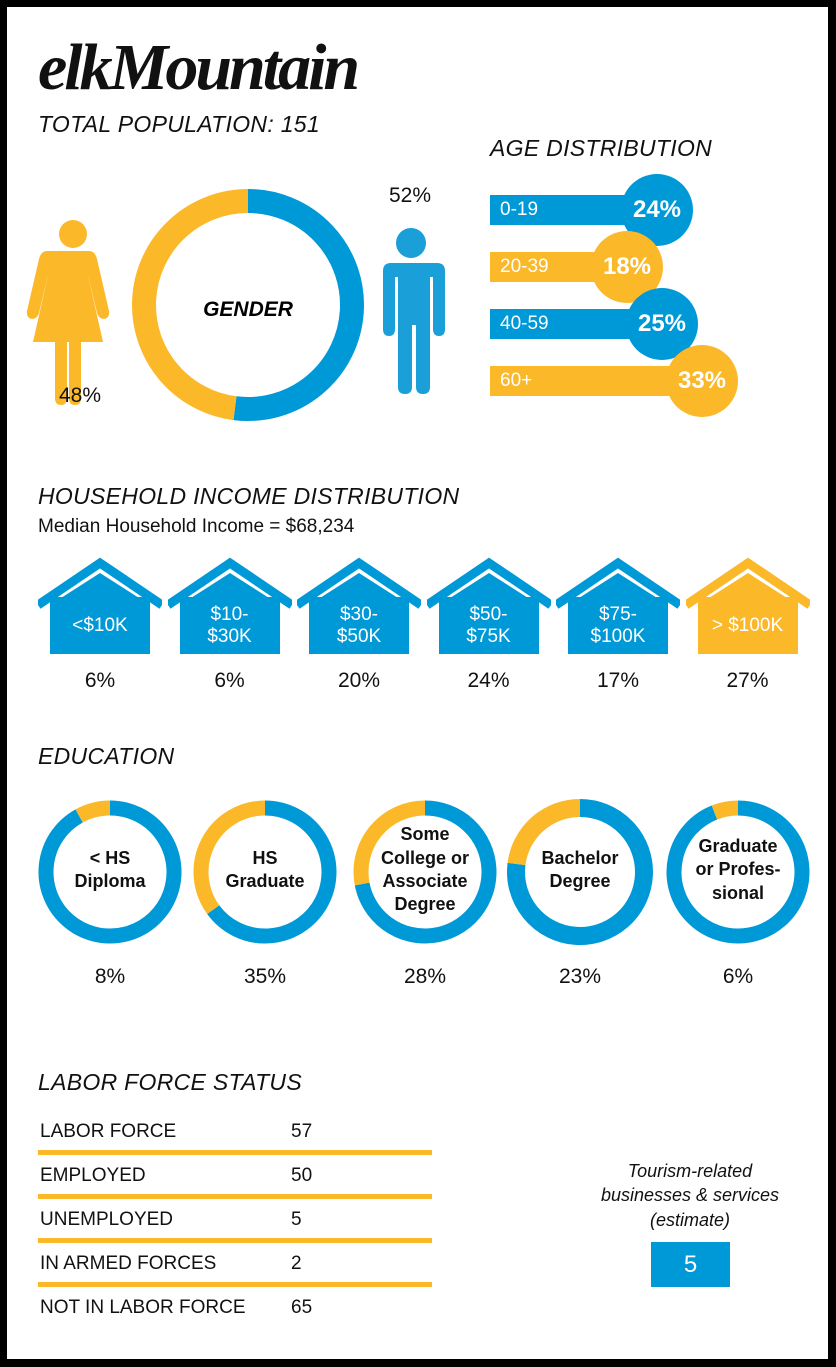 The height and width of the screenshot is (1367, 836). What do you see at coordinates (106, 756) in the screenshot?
I see `education-heading: EDUCATION` at bounding box center [106, 756].